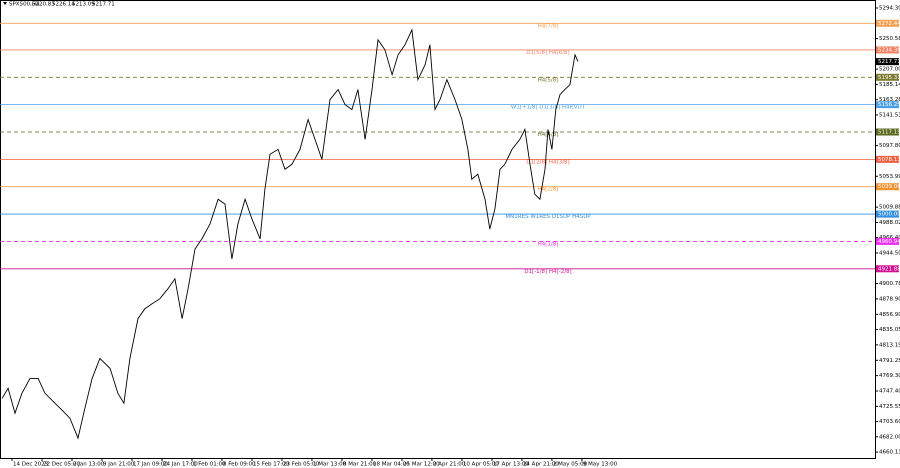  What do you see at coordinates (391, 465) in the screenshot?
I see `x-tick-label: 18 Mar 04:00` at bounding box center [391, 465].